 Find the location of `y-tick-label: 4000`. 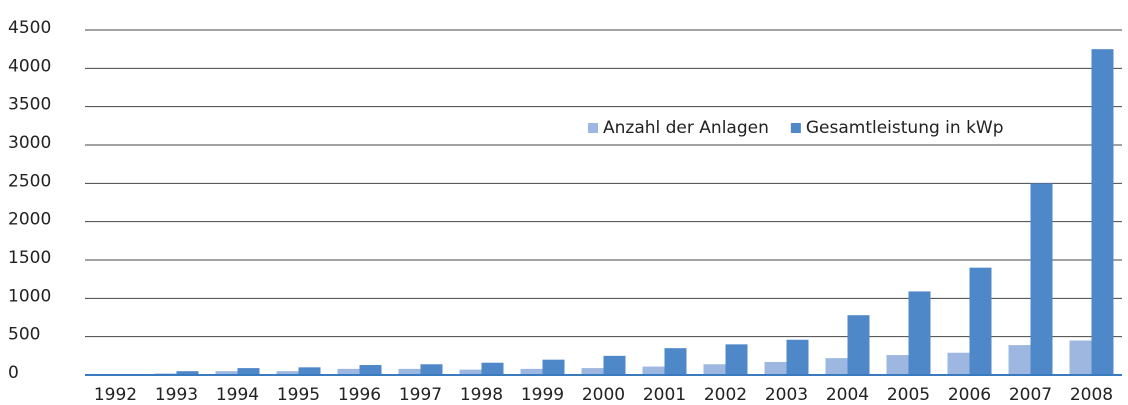

y-tick-label: 4000 is located at coordinates (29, 66).